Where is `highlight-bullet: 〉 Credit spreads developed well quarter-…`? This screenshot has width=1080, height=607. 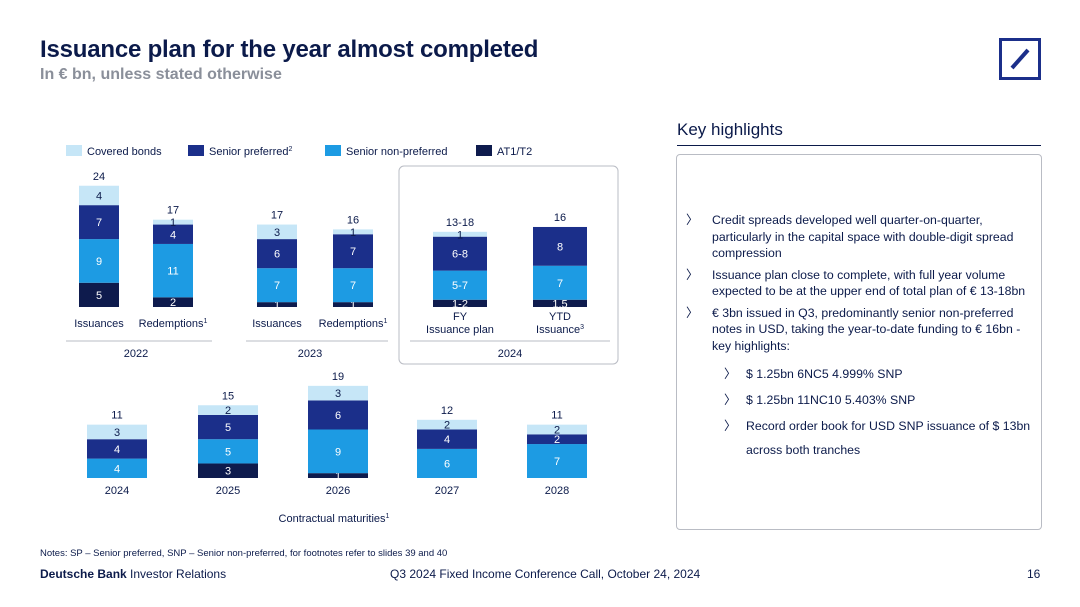 highlight-bullet: 〉 Credit spreads developed well quarter-… is located at coordinates (861, 237).